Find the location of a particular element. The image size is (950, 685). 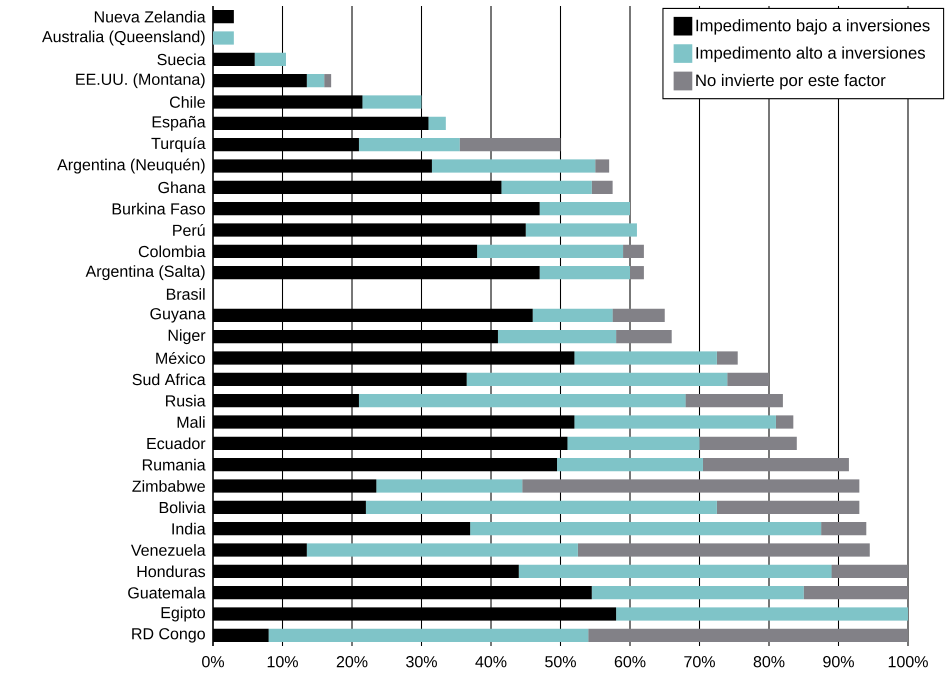

y-tick-label: Sud Africa is located at coordinates (169, 379).